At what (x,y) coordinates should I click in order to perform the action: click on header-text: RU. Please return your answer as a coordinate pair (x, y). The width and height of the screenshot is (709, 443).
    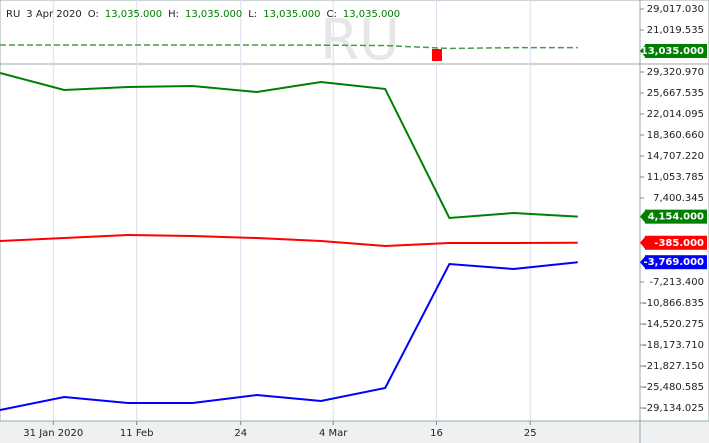
    Looking at the image, I should click on (13, 14).